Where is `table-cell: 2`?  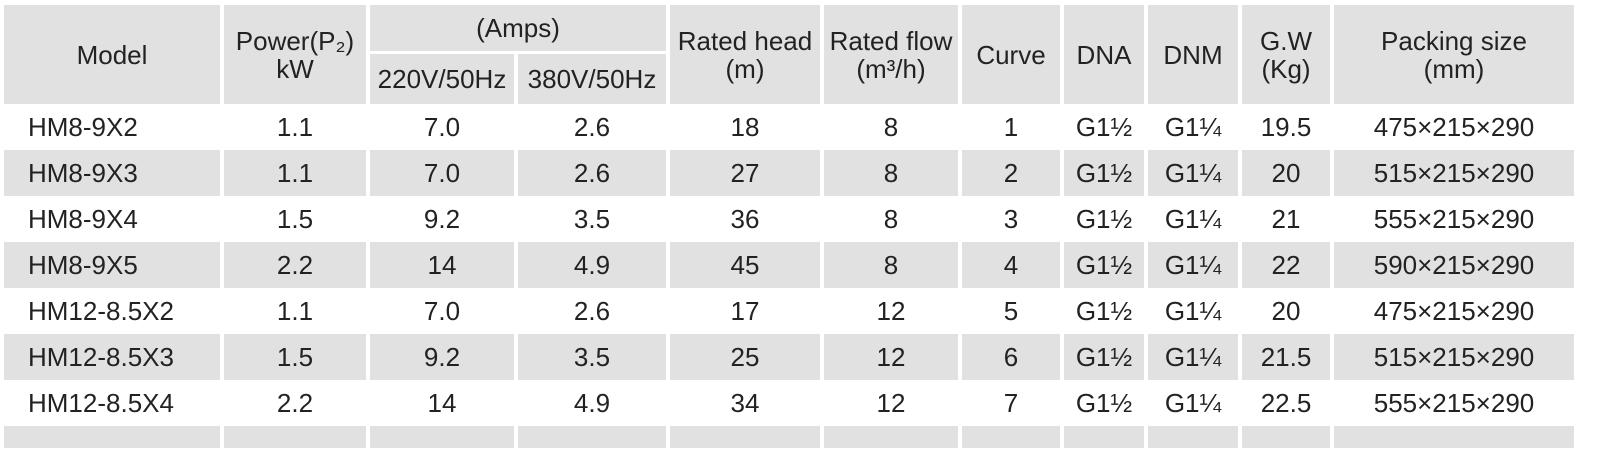
table-cell: 2 is located at coordinates (1011, 173).